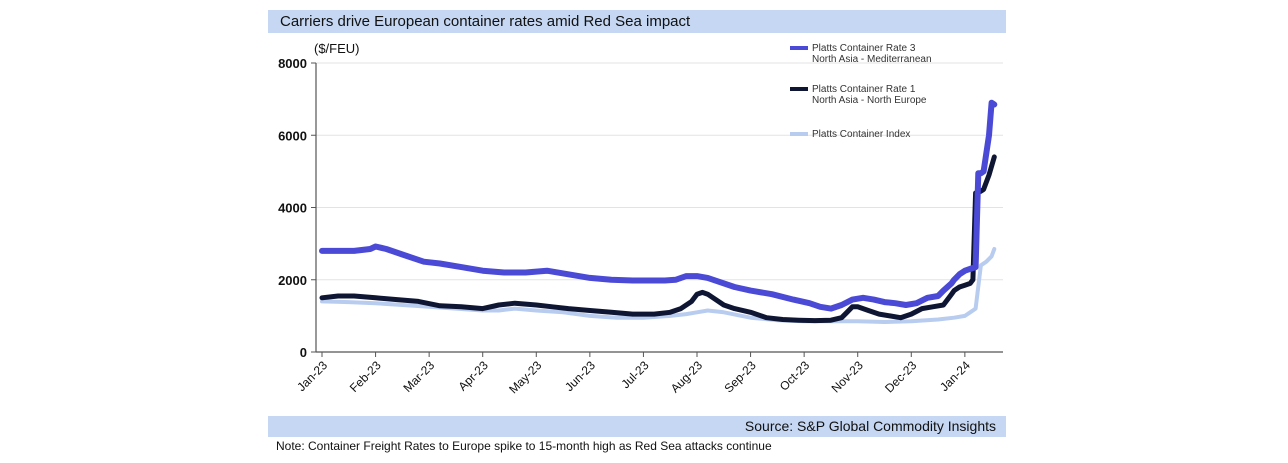 The width and height of the screenshot is (1288, 463). Describe the element at coordinates (365, 376) in the screenshot. I see `x-tick-label: Feb-23` at that location.